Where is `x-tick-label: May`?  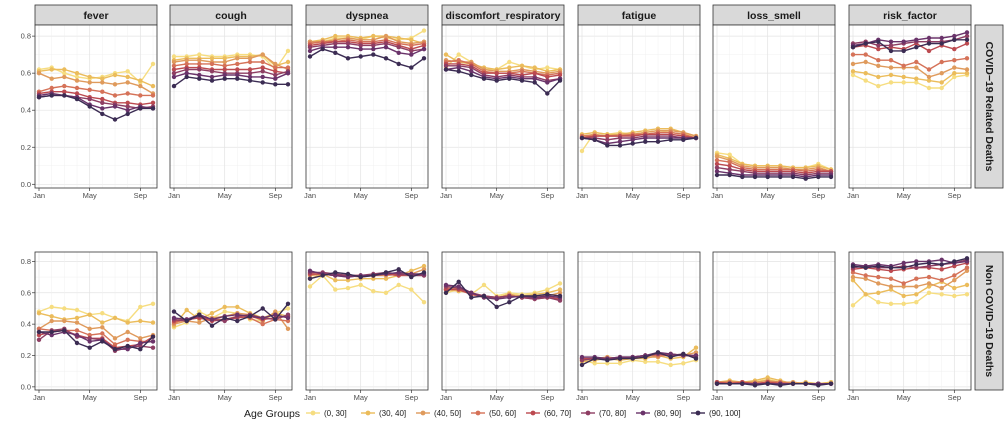 x-tick-label: May is located at coordinates (768, 397).